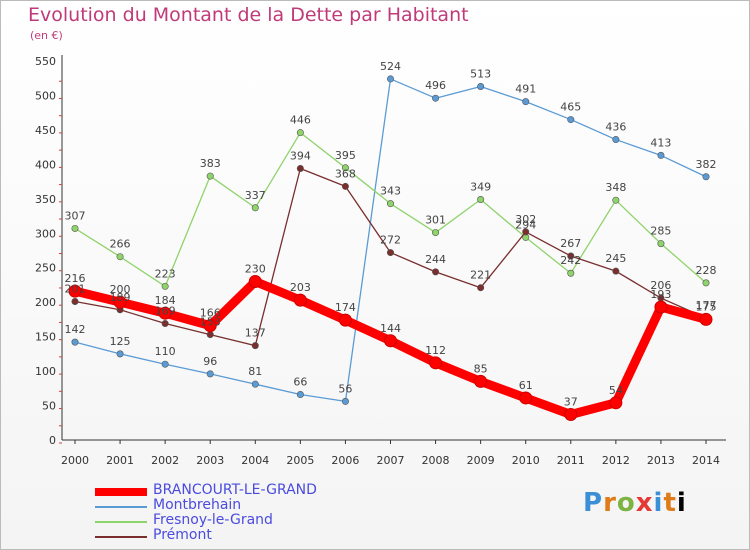 The height and width of the screenshot is (550, 750). I want to click on x-tick-label: 2013, so click(661, 460).